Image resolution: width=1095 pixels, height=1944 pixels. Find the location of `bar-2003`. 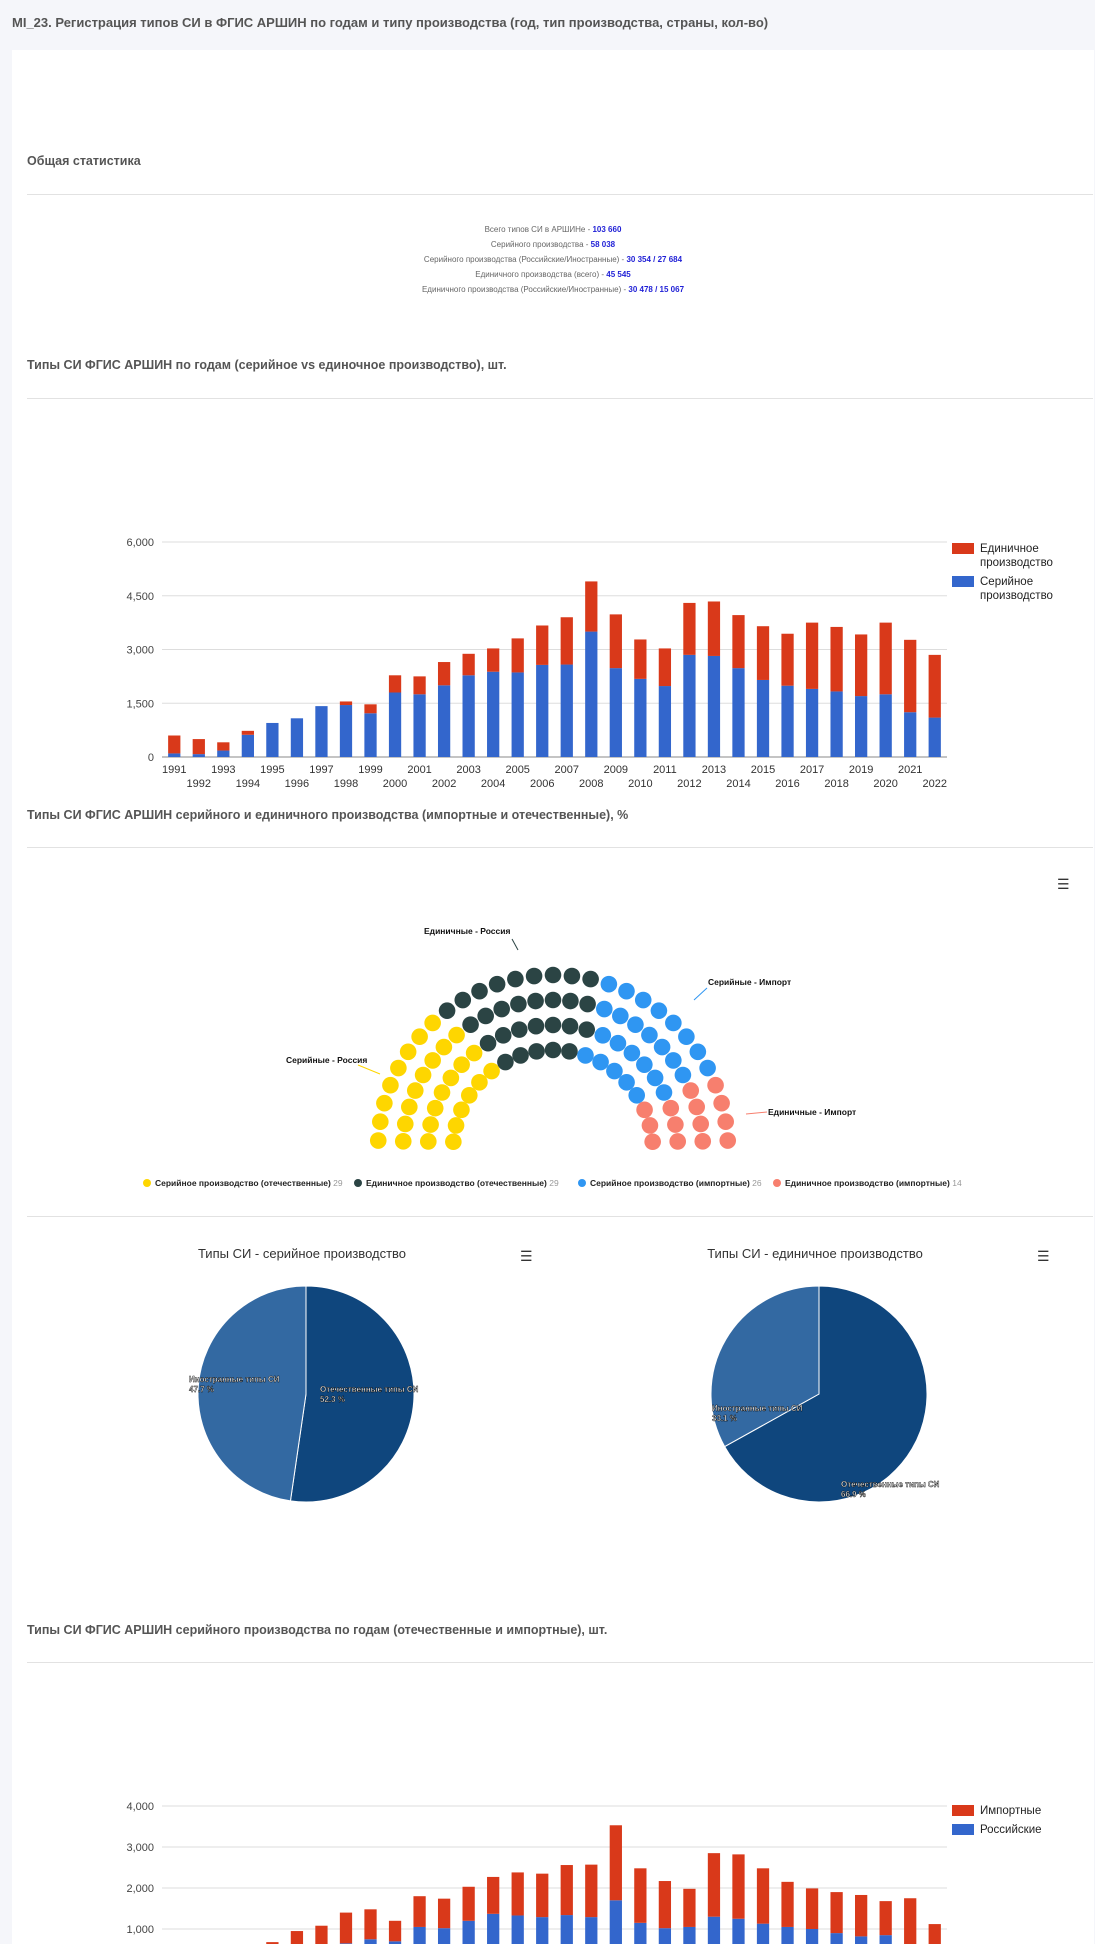

bar-2003 is located at coordinates (468, 664).